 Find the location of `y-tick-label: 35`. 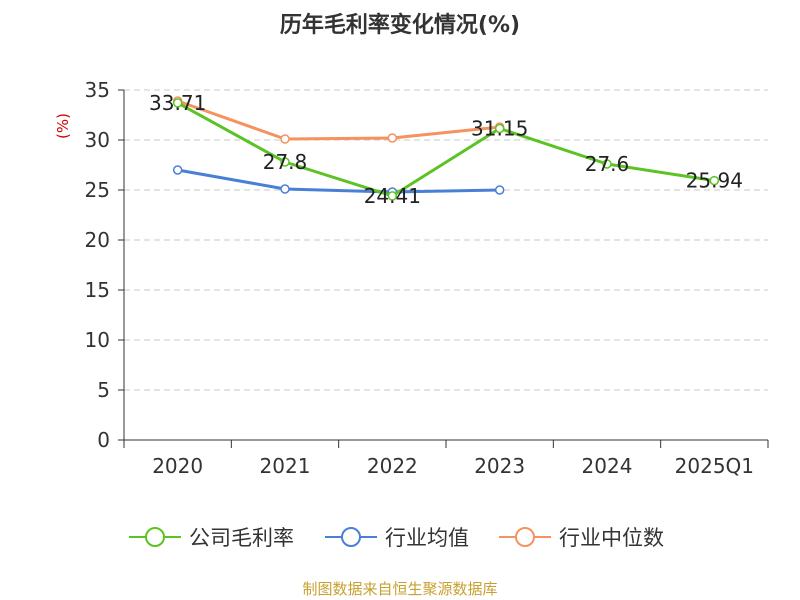

y-tick-label: 35 is located at coordinates (97, 90).